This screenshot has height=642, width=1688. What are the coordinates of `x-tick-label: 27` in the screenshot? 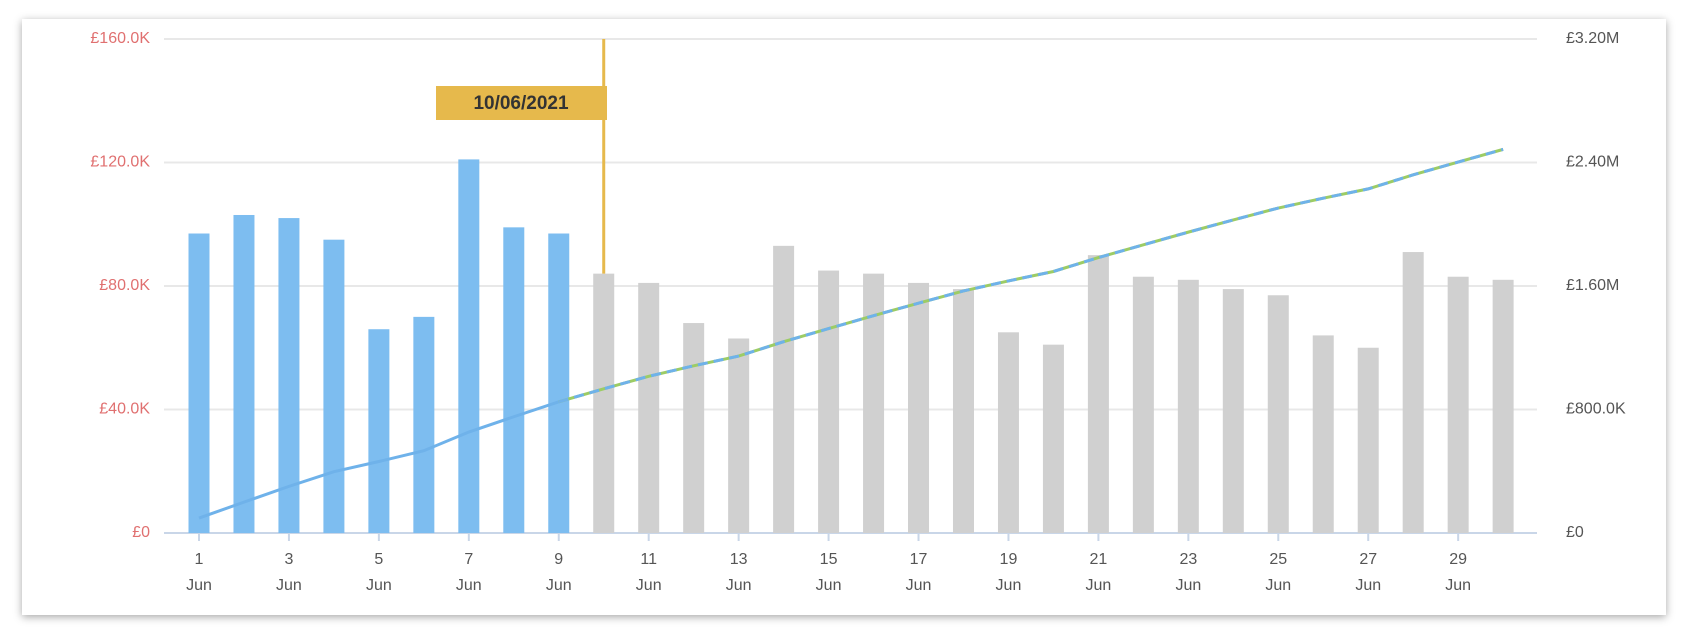 It's located at (1368, 559).